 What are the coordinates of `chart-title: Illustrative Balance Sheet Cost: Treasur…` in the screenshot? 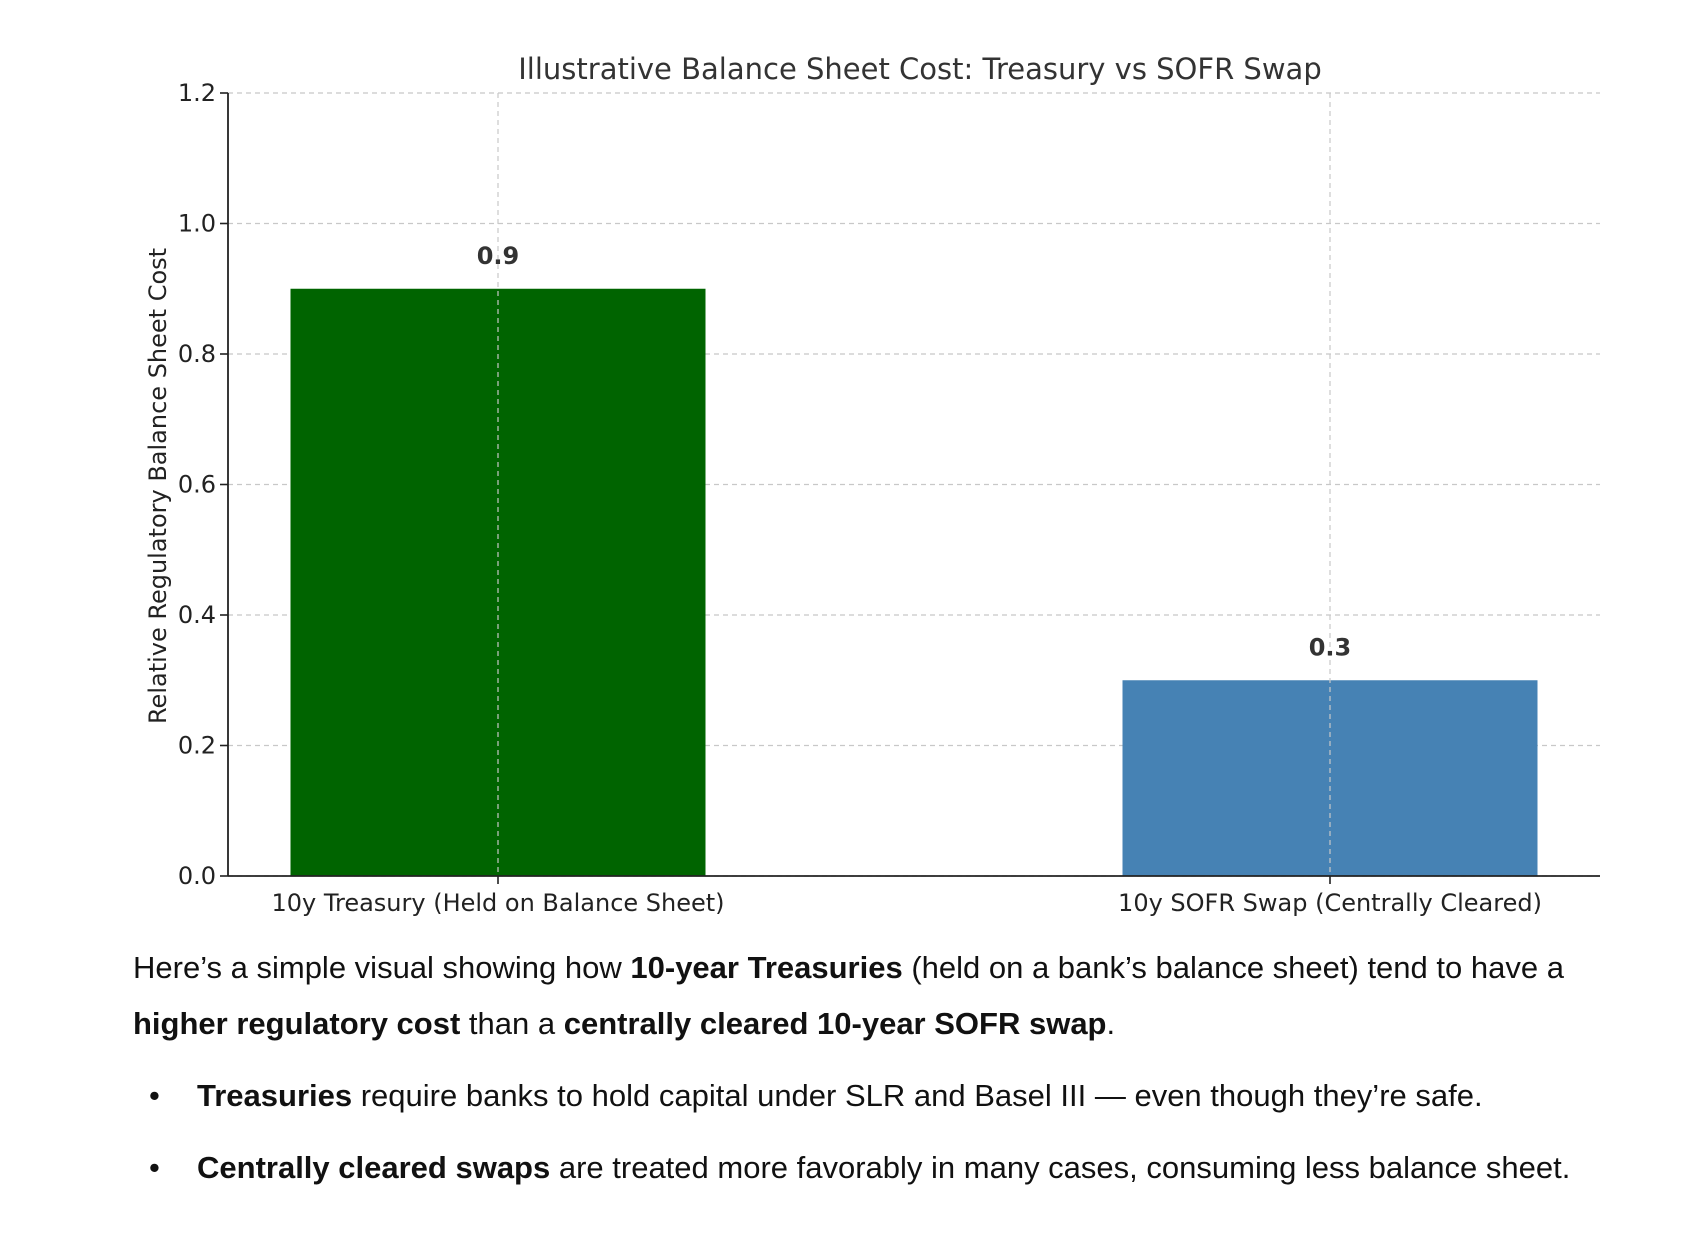 It's located at (920, 69).